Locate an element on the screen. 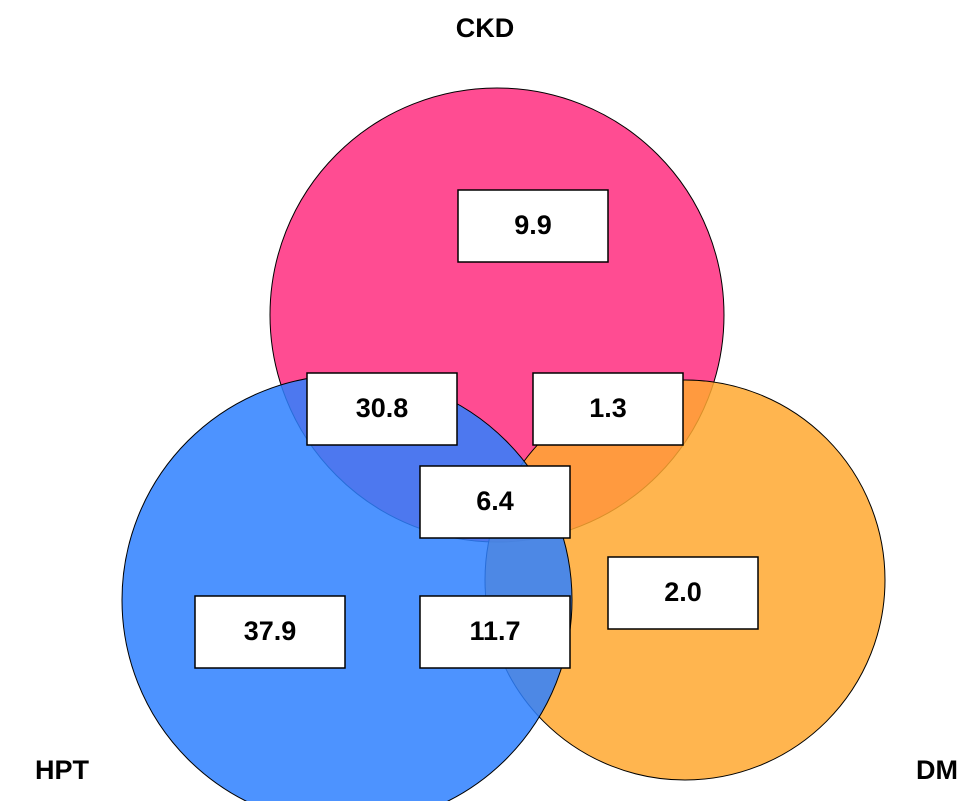 This screenshot has width=972, height=801. region-label: 9.9 is located at coordinates (533, 225).